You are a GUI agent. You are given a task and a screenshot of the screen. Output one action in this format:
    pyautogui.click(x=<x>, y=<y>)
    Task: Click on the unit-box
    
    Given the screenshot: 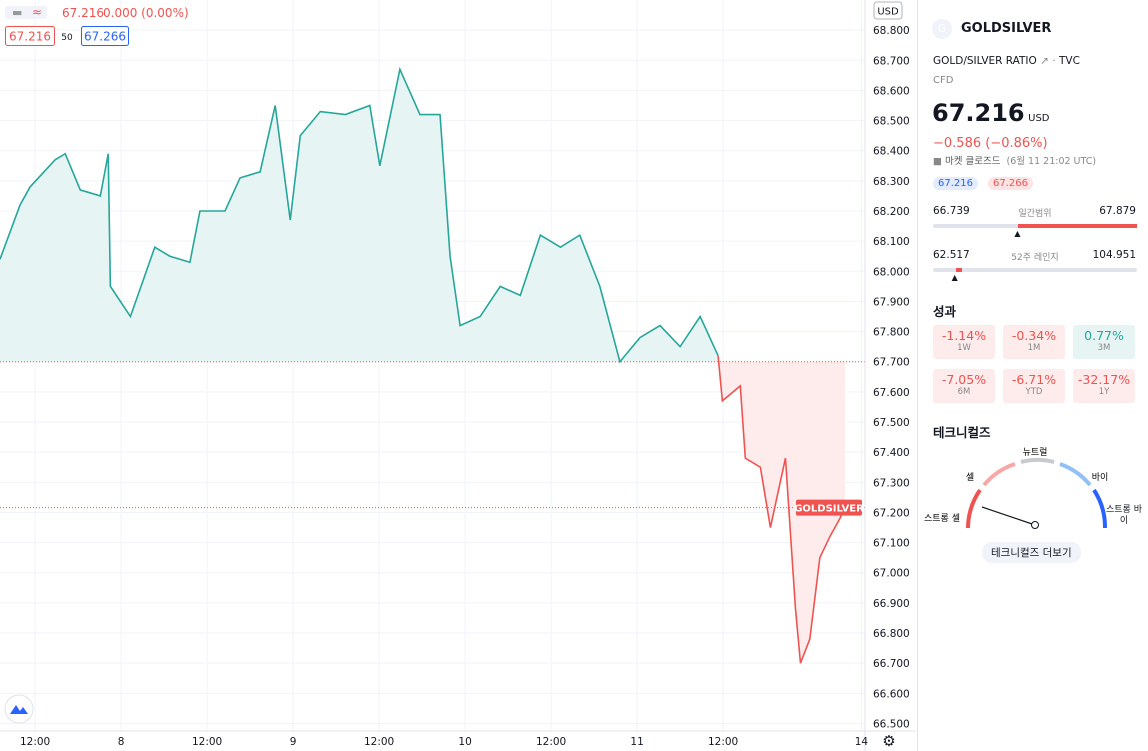 What is the action you would take?
    pyautogui.click(x=888, y=10)
    